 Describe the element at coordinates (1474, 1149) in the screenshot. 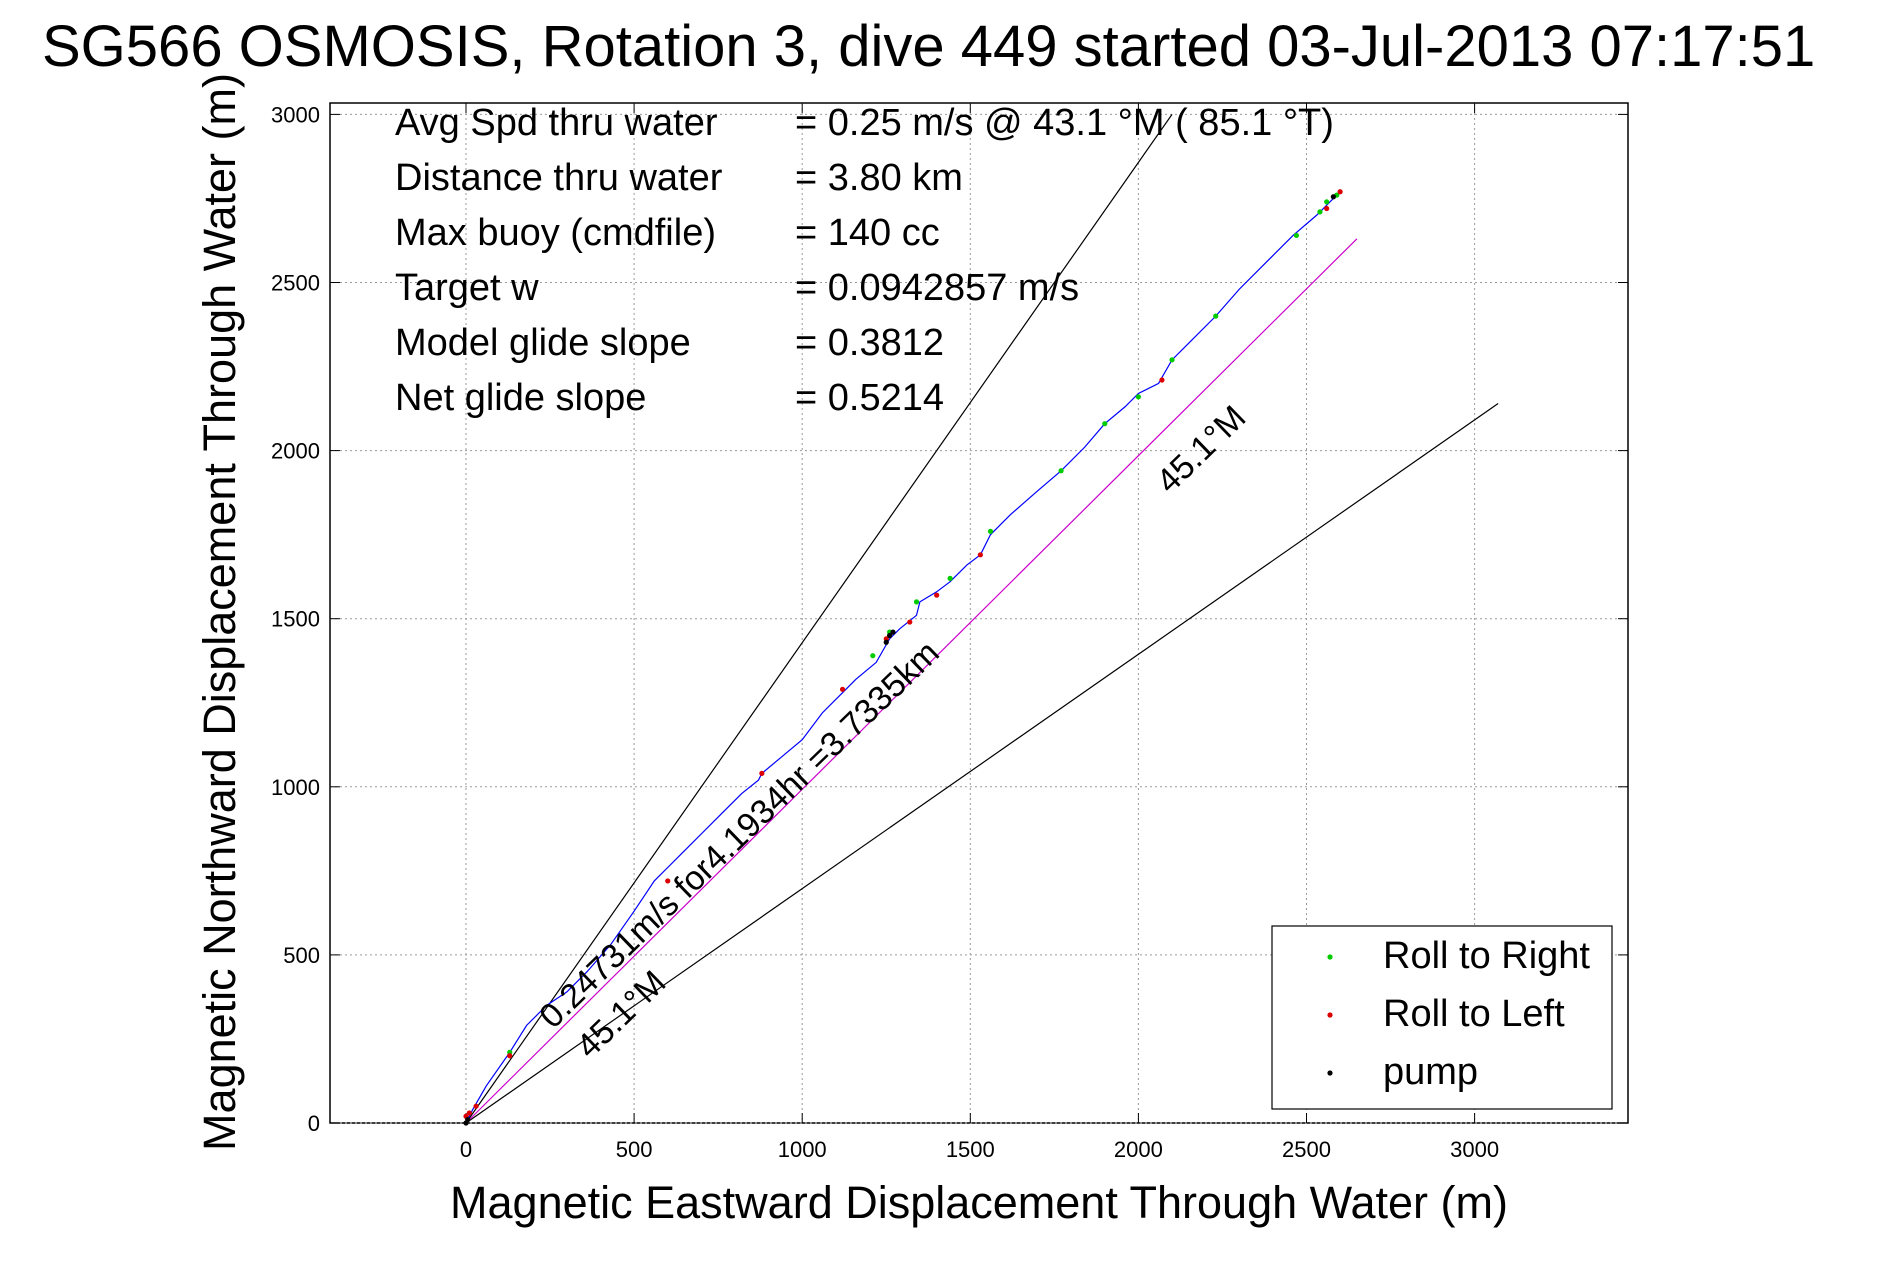

I see `x-tick-label: 3000` at that location.